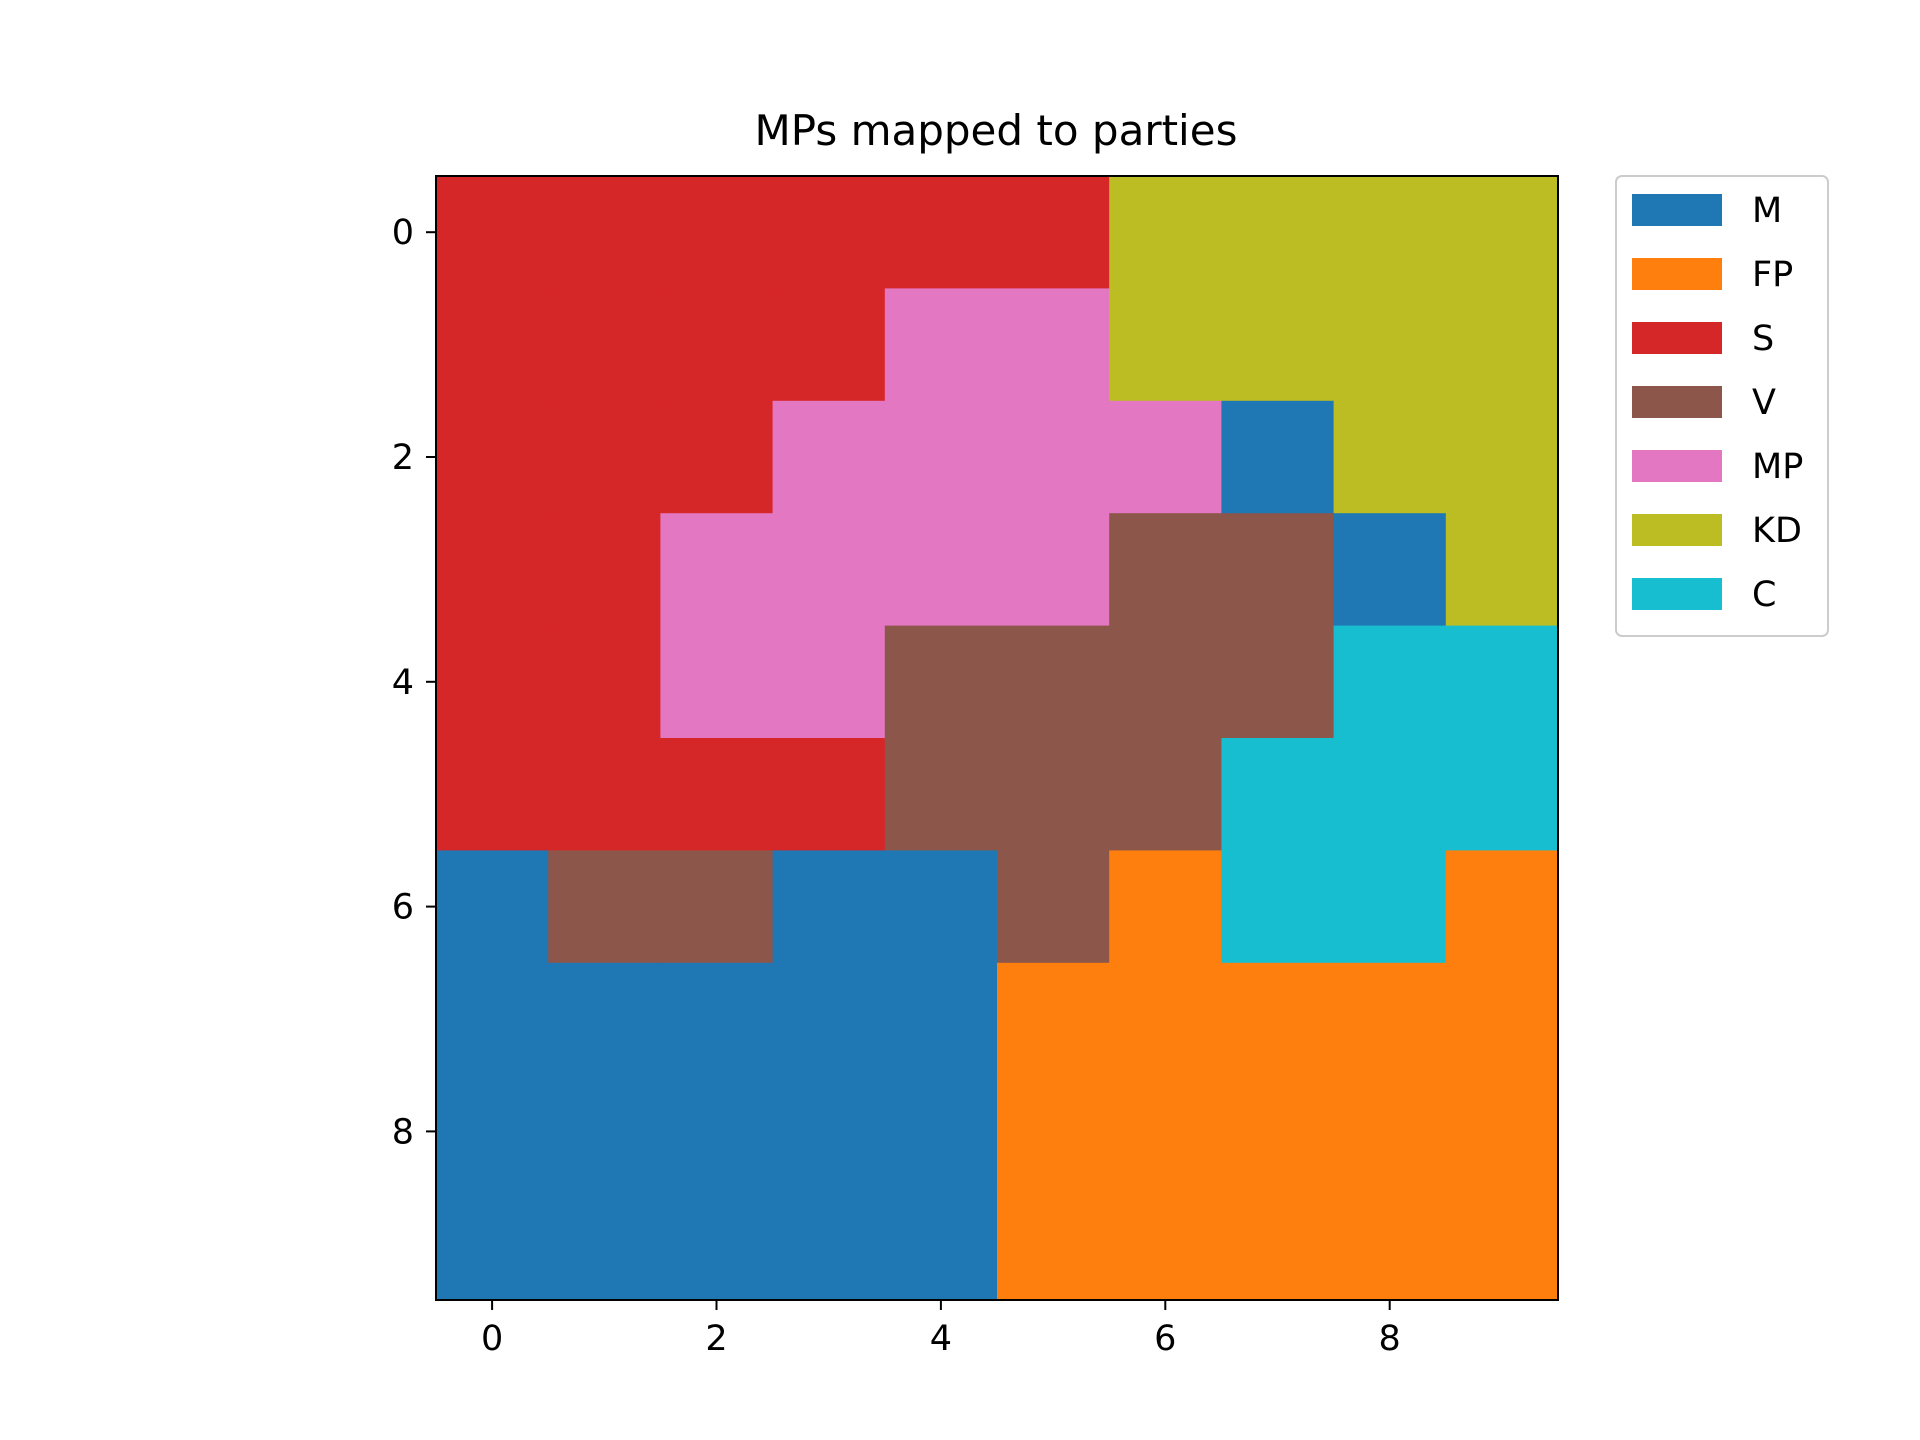 The image size is (1920, 1440). Describe the element at coordinates (604, 345) in the screenshot. I see `cell-r1-c1` at that location.